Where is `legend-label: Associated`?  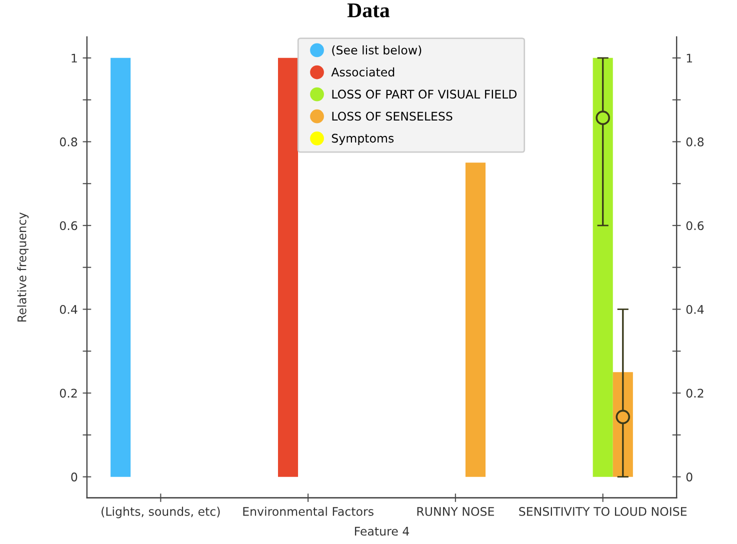
legend-label: Associated is located at coordinates (362, 72).